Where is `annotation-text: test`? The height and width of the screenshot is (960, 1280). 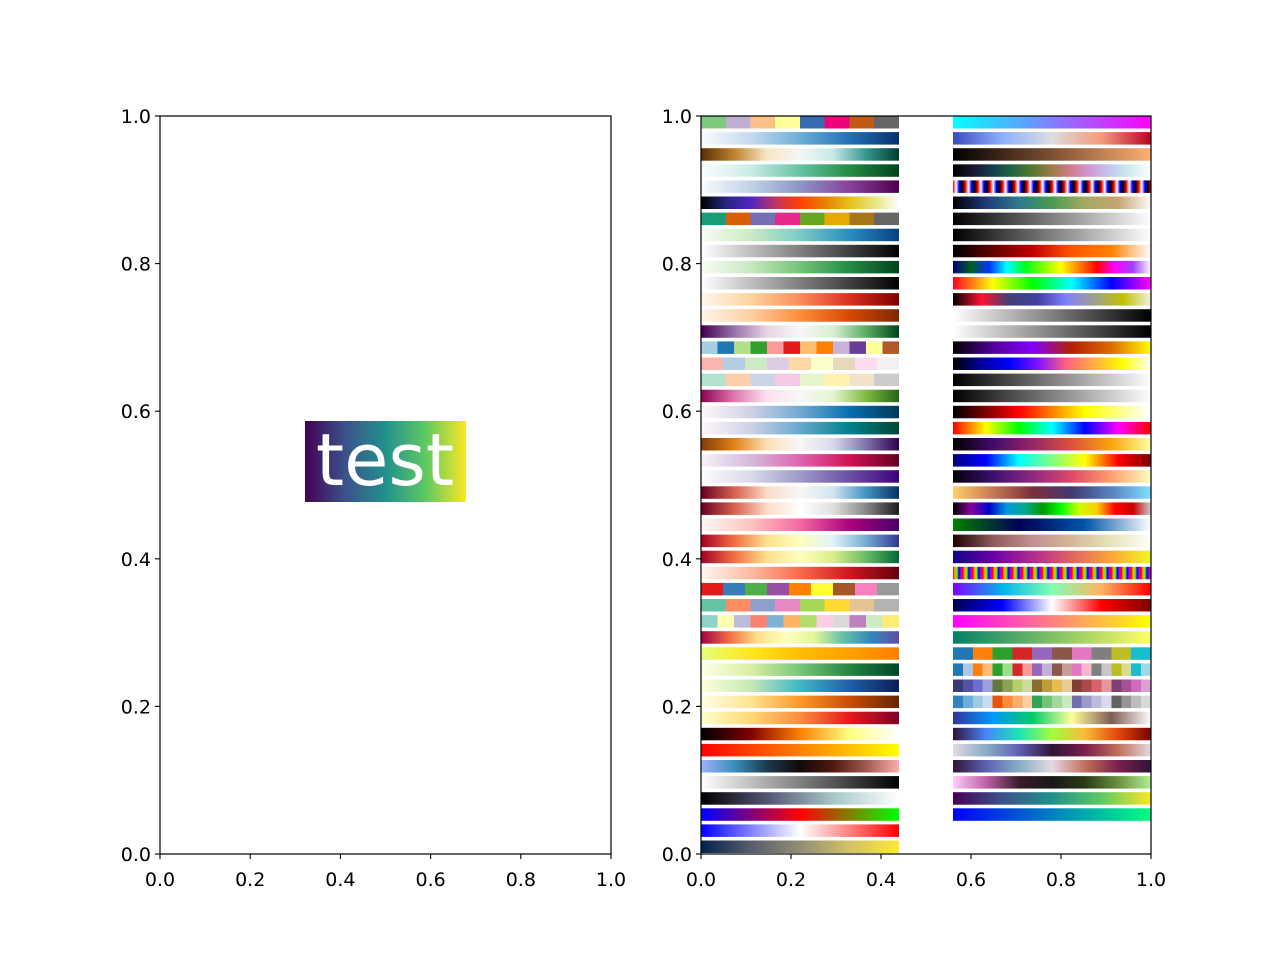
annotation-text: test is located at coordinates (385, 460).